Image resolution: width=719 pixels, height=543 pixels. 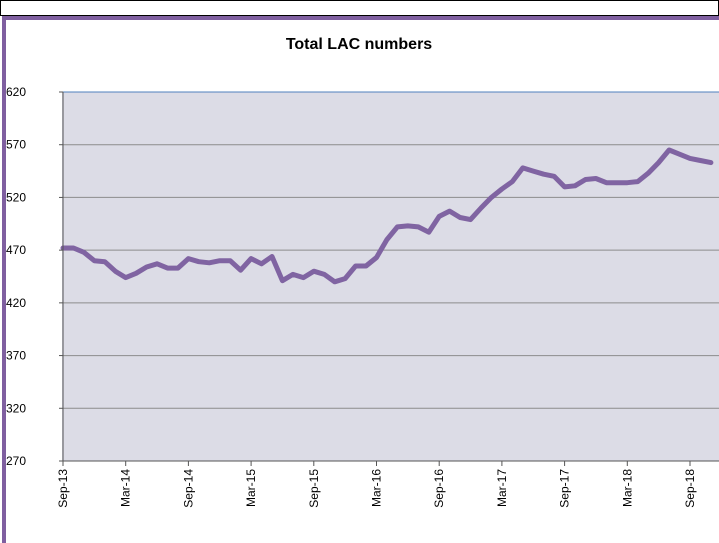 What do you see at coordinates (16, 92) in the screenshot?
I see `y-tick-label: 620` at bounding box center [16, 92].